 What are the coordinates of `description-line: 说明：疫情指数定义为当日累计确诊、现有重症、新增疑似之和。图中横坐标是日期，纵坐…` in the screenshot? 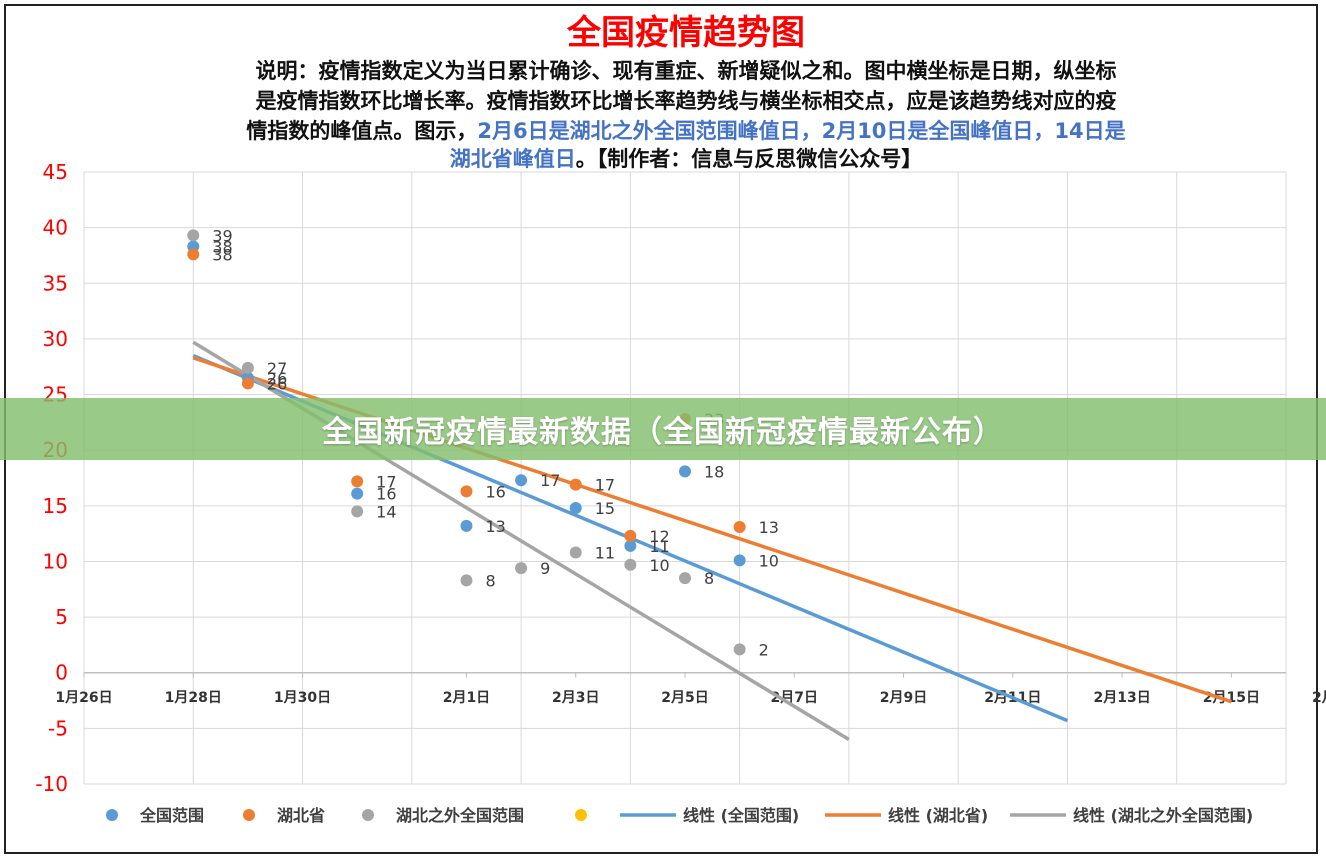 It's located at (686, 71).